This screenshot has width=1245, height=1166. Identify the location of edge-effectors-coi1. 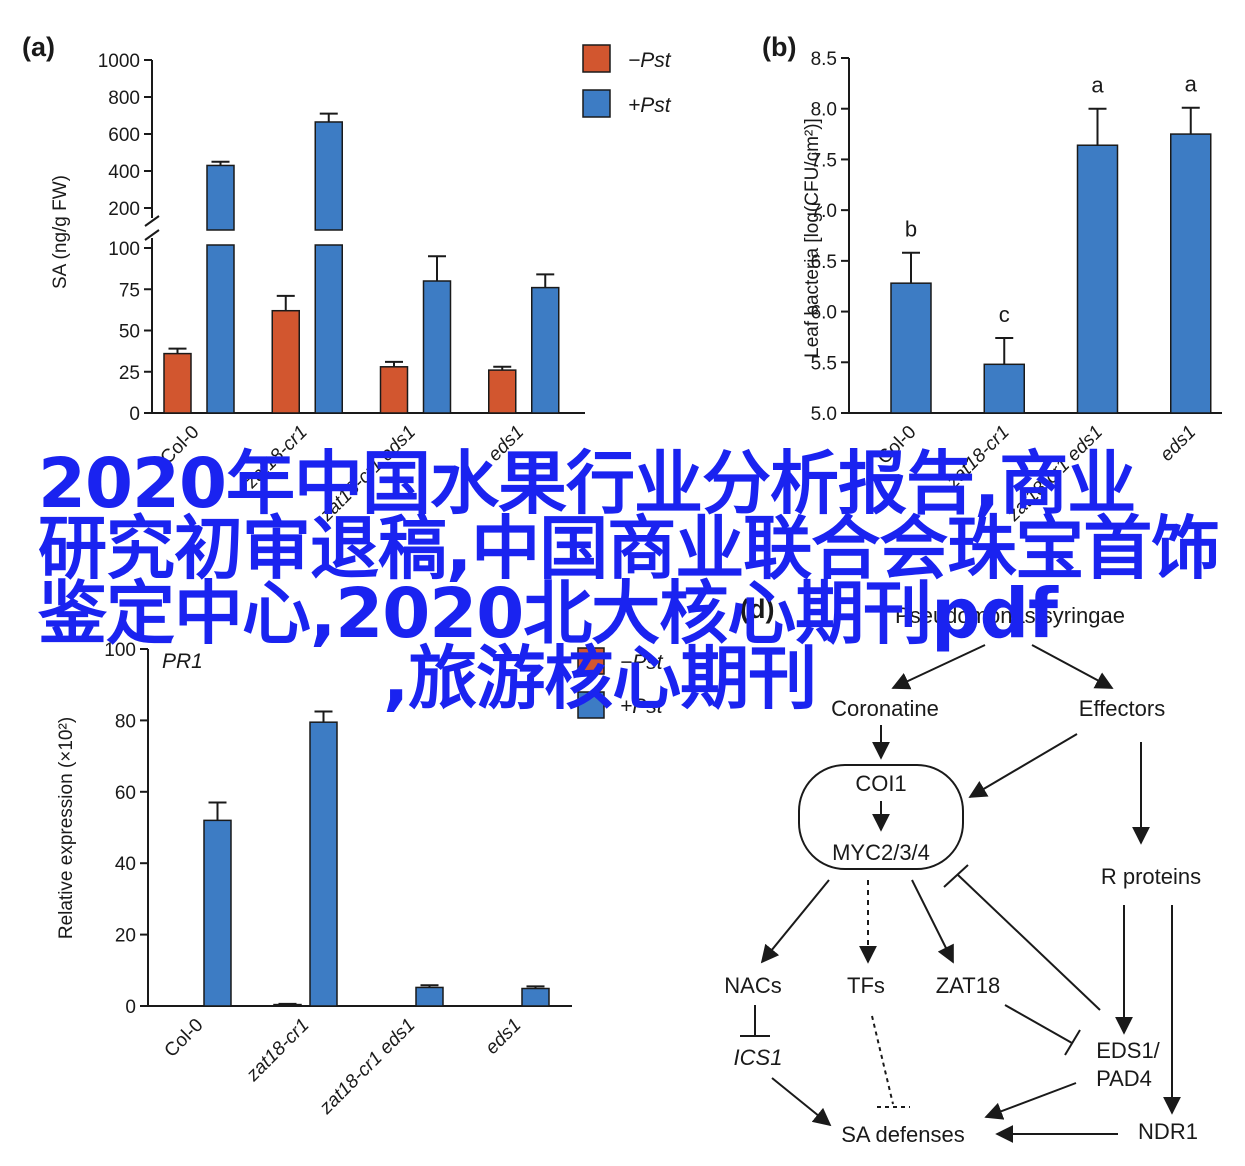
(1023, 765).